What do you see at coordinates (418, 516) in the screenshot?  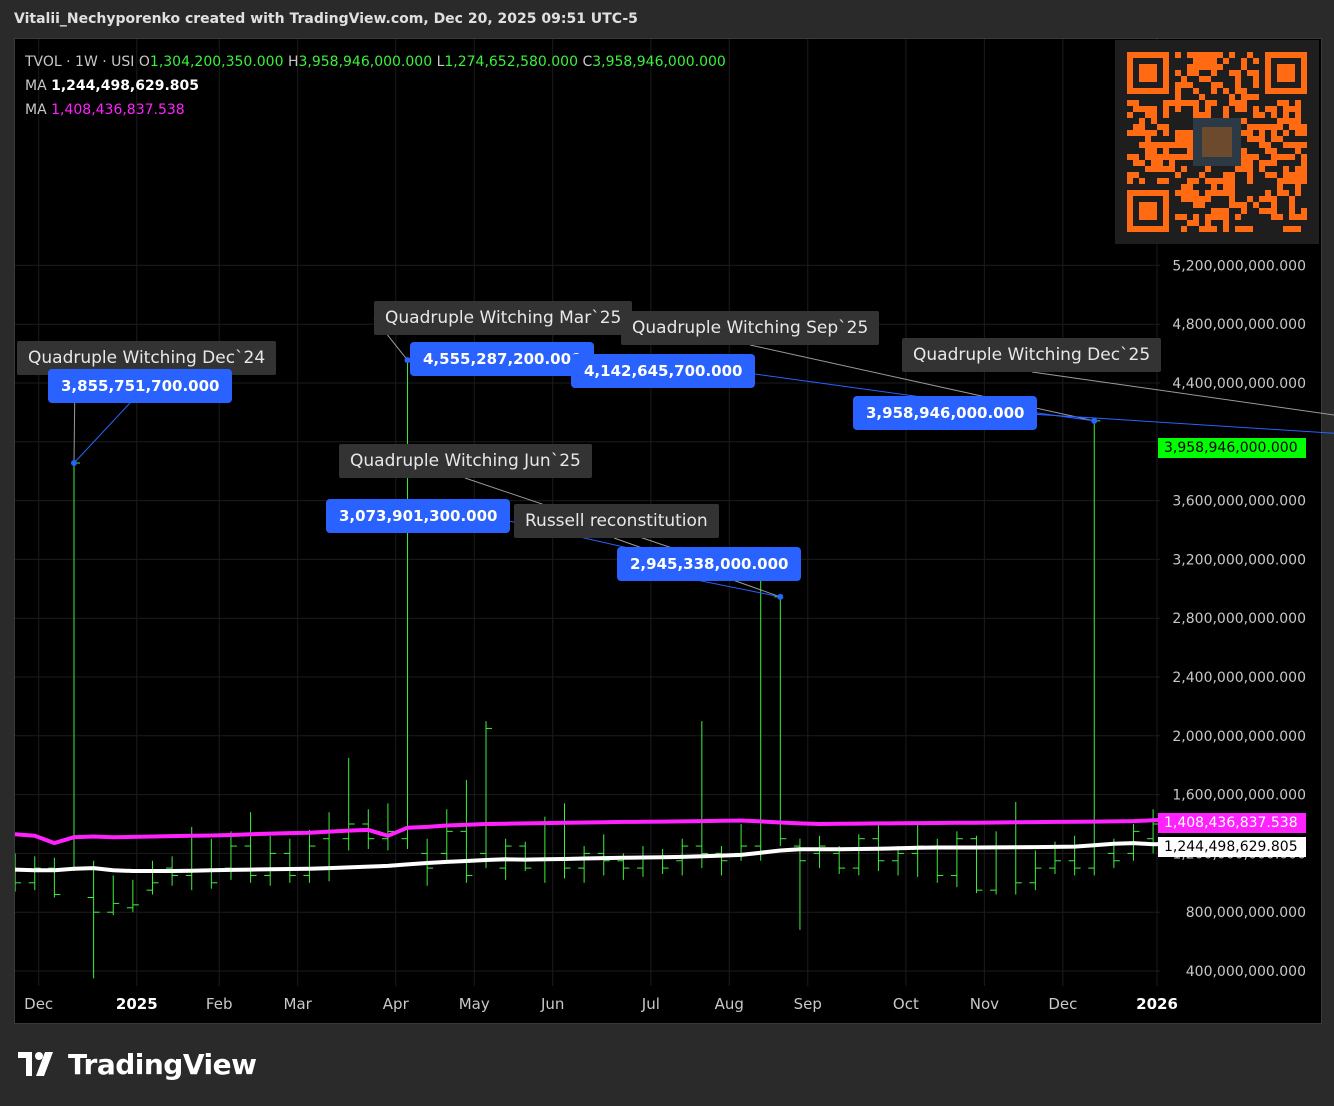 I see `annotation-value-label: 3,073,901,300.000` at bounding box center [418, 516].